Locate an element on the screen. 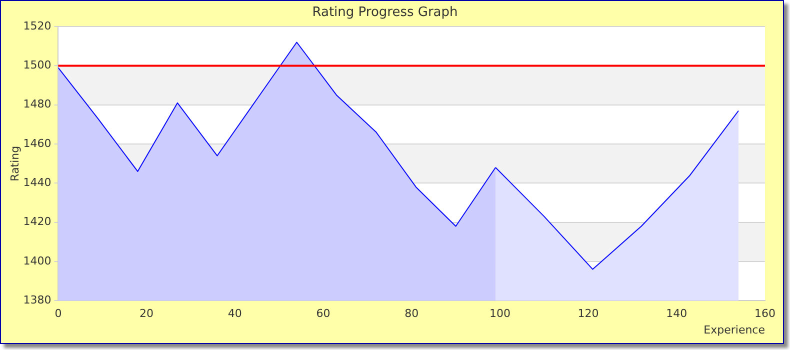 The height and width of the screenshot is (350, 790). x-tick-label: 60 is located at coordinates (323, 313).